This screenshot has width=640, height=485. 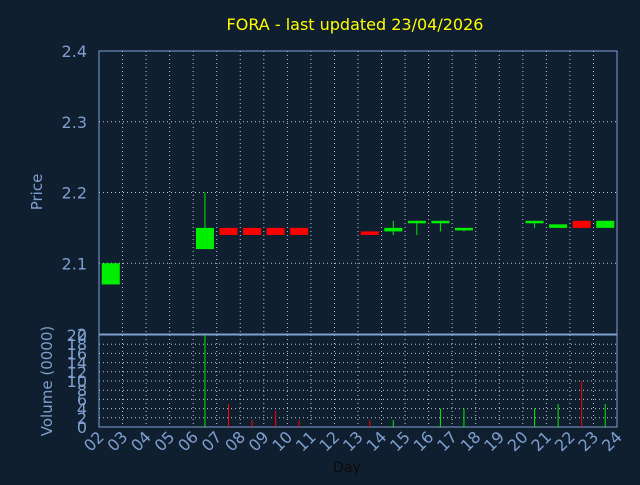 I want to click on volume-tick-label: 4, so click(x=82, y=409).